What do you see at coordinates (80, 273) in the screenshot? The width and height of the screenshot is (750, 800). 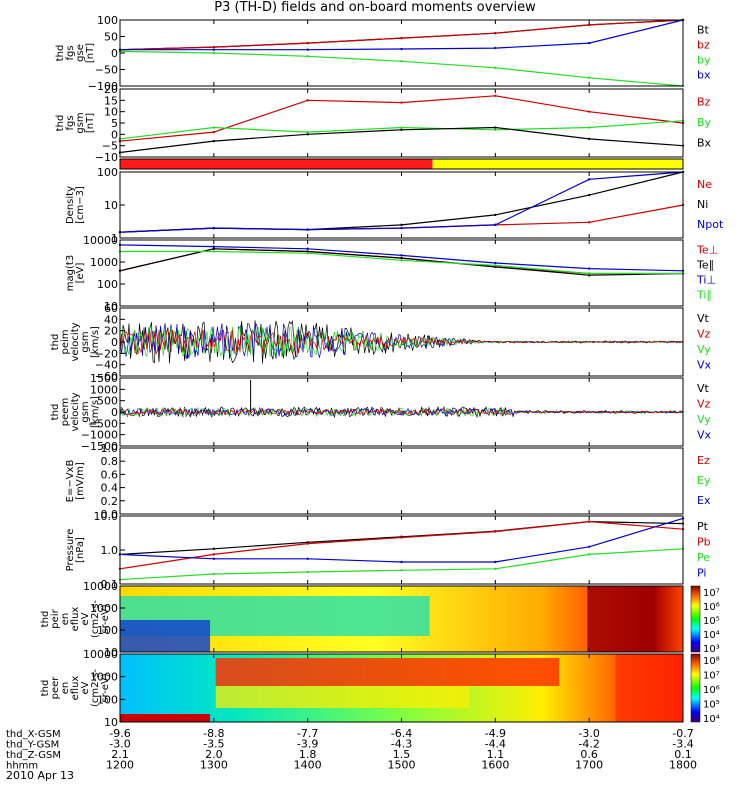 I see `y-axis-label: [eV]` at bounding box center [80, 273].